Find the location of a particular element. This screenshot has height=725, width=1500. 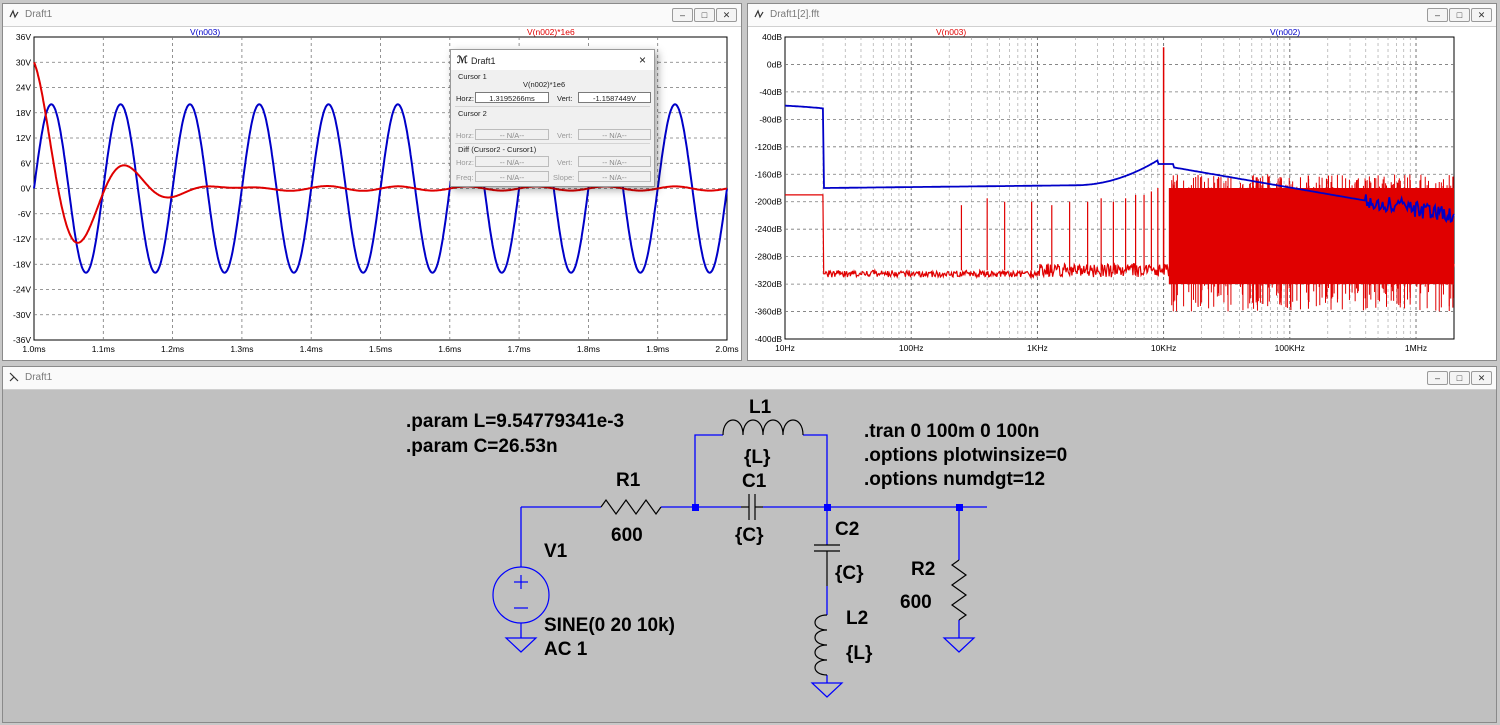

c2-name: C2 is located at coordinates (847, 530).